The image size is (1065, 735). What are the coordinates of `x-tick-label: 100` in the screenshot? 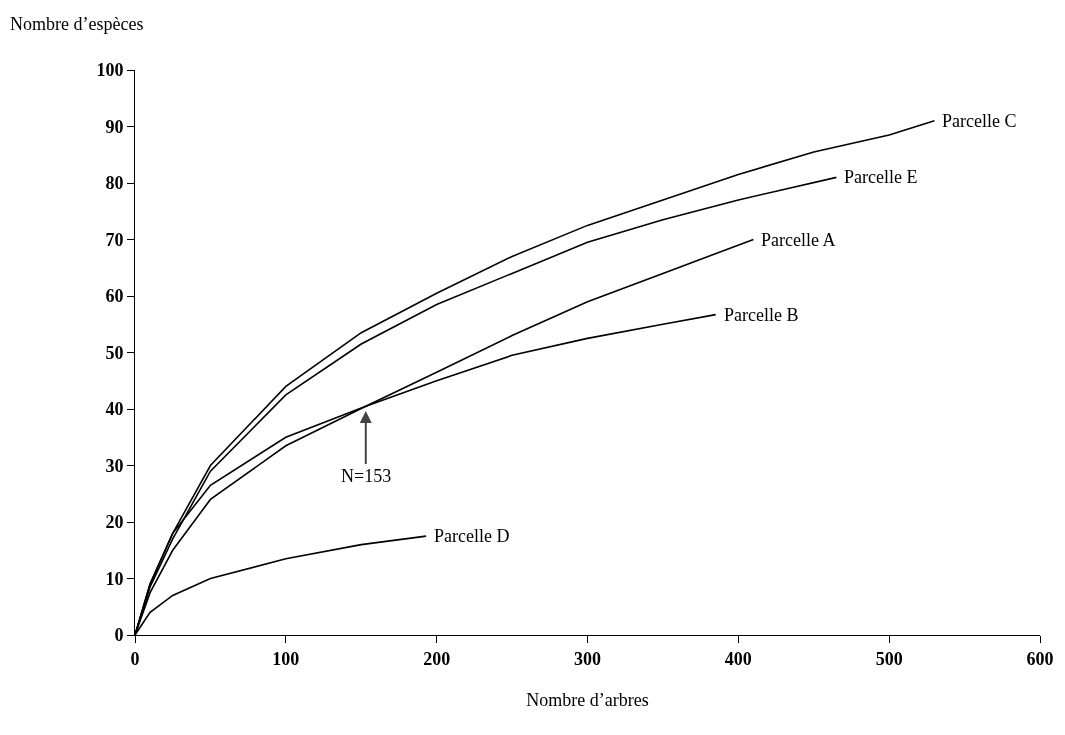 It's located at (286, 658).